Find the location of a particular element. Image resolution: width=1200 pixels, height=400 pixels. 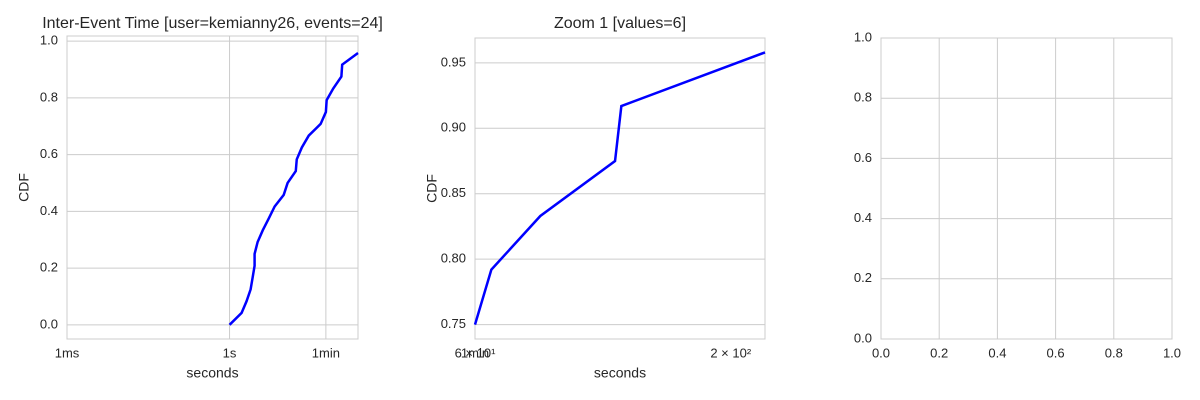

y-tick-label: 0.90 is located at coordinates (453, 127).